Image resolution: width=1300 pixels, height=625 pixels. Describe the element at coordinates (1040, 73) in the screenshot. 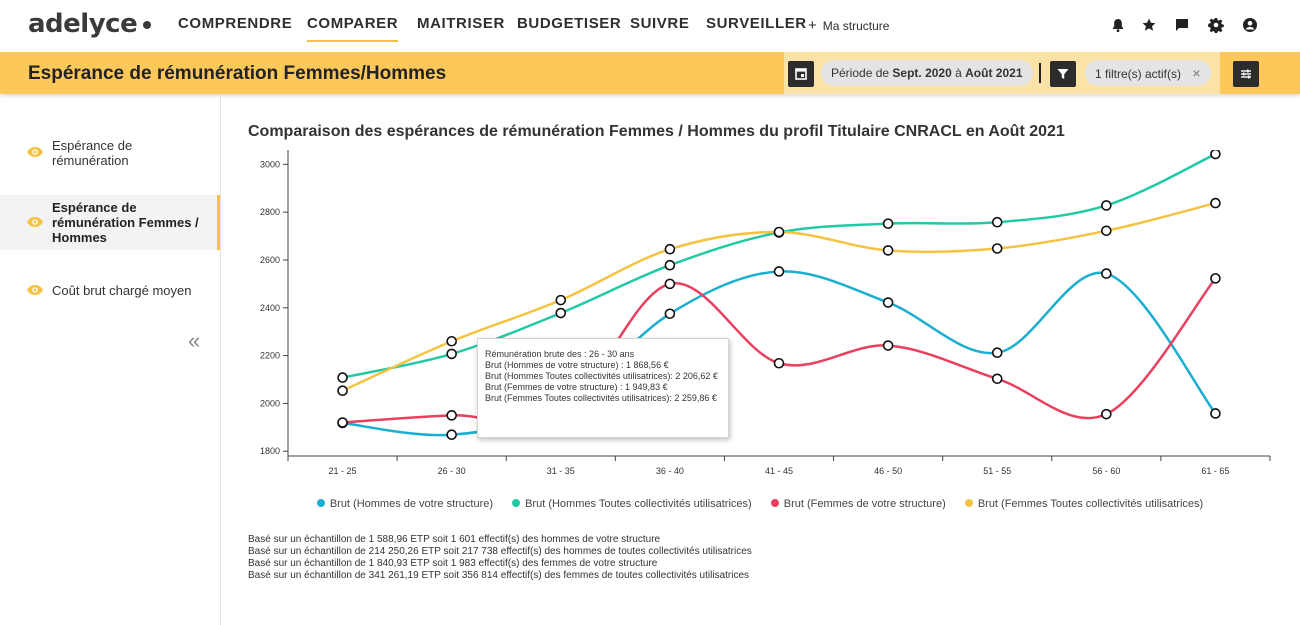

I see `separator` at that location.